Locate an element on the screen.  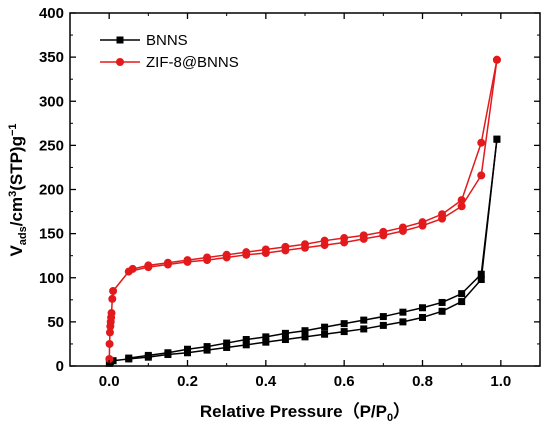
y-tick-label: 150 is located at coordinates (51, 234).